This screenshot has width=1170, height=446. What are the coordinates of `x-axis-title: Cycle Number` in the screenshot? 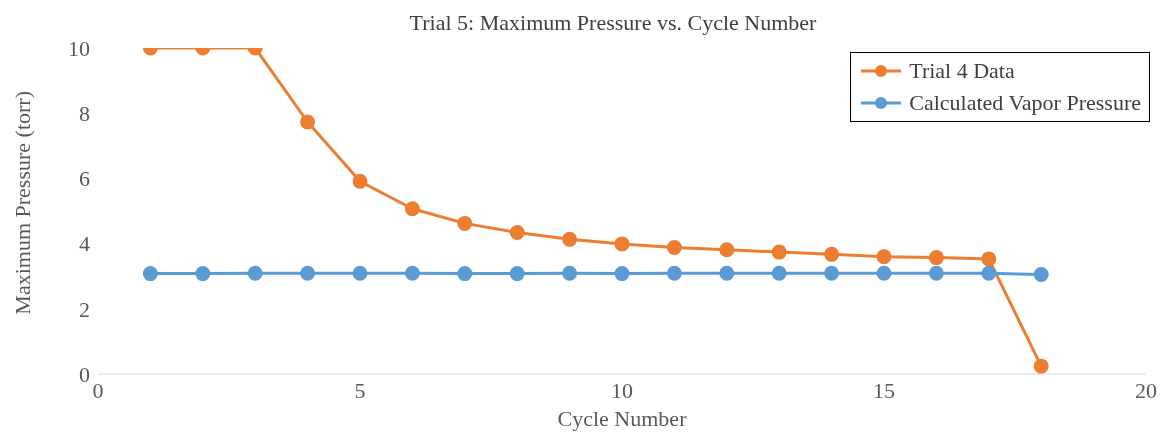 It's located at (622, 418).